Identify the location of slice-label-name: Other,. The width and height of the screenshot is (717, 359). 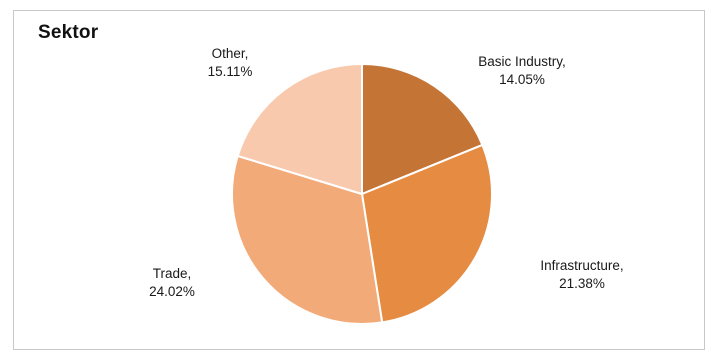
(230, 53).